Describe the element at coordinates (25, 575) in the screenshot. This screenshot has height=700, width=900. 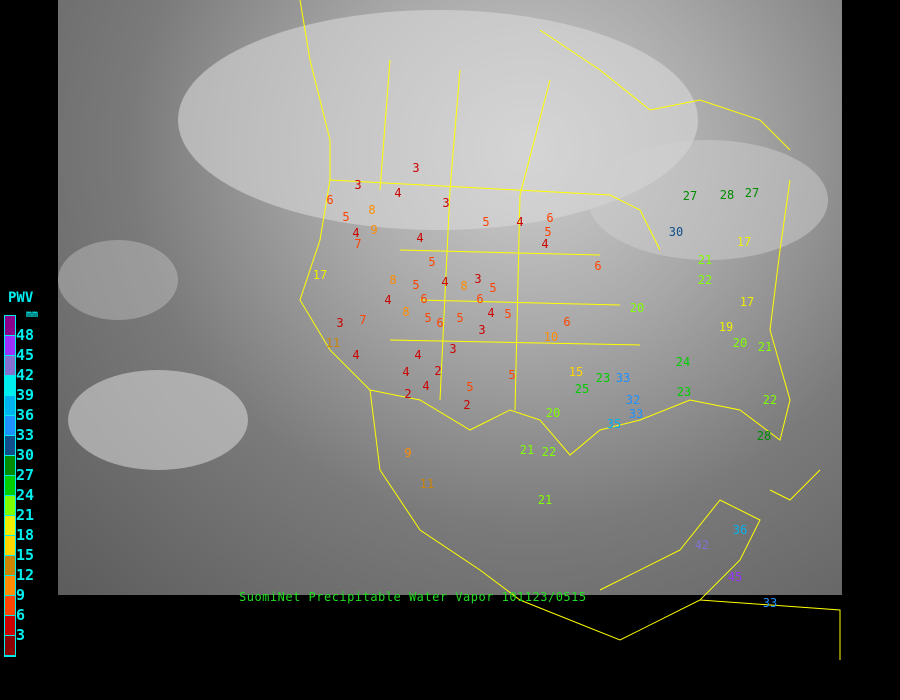
I see `legend-label: 12` at that location.